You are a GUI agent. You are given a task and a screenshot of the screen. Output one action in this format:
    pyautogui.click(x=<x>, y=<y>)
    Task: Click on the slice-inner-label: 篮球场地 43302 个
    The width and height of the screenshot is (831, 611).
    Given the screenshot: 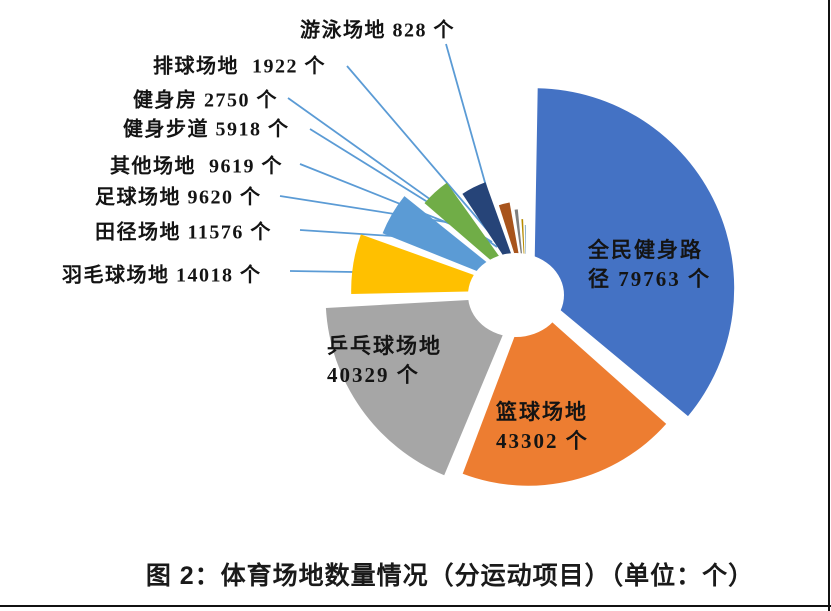 What is the action you would take?
    pyautogui.click(x=542, y=427)
    